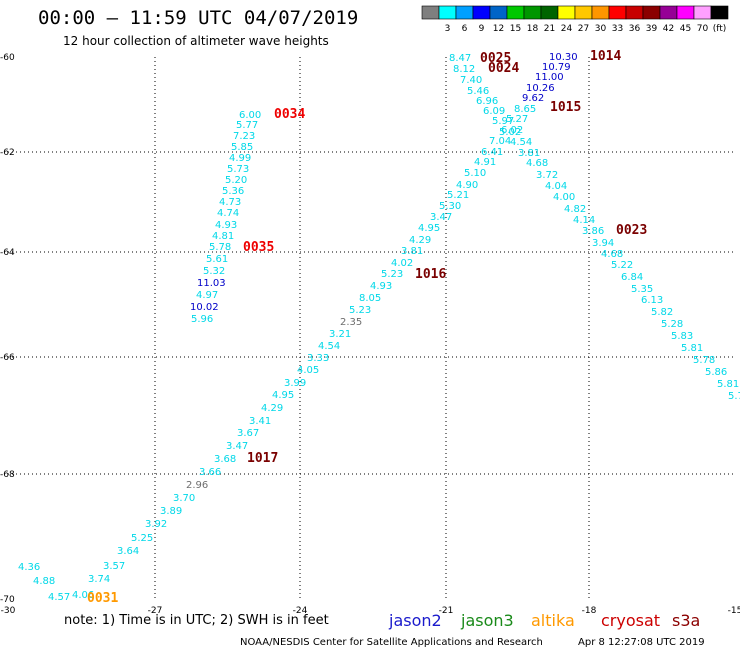  What do you see at coordinates (318, 358) in the screenshot?
I see `wave-height-value: 3.33` at bounding box center [318, 358].